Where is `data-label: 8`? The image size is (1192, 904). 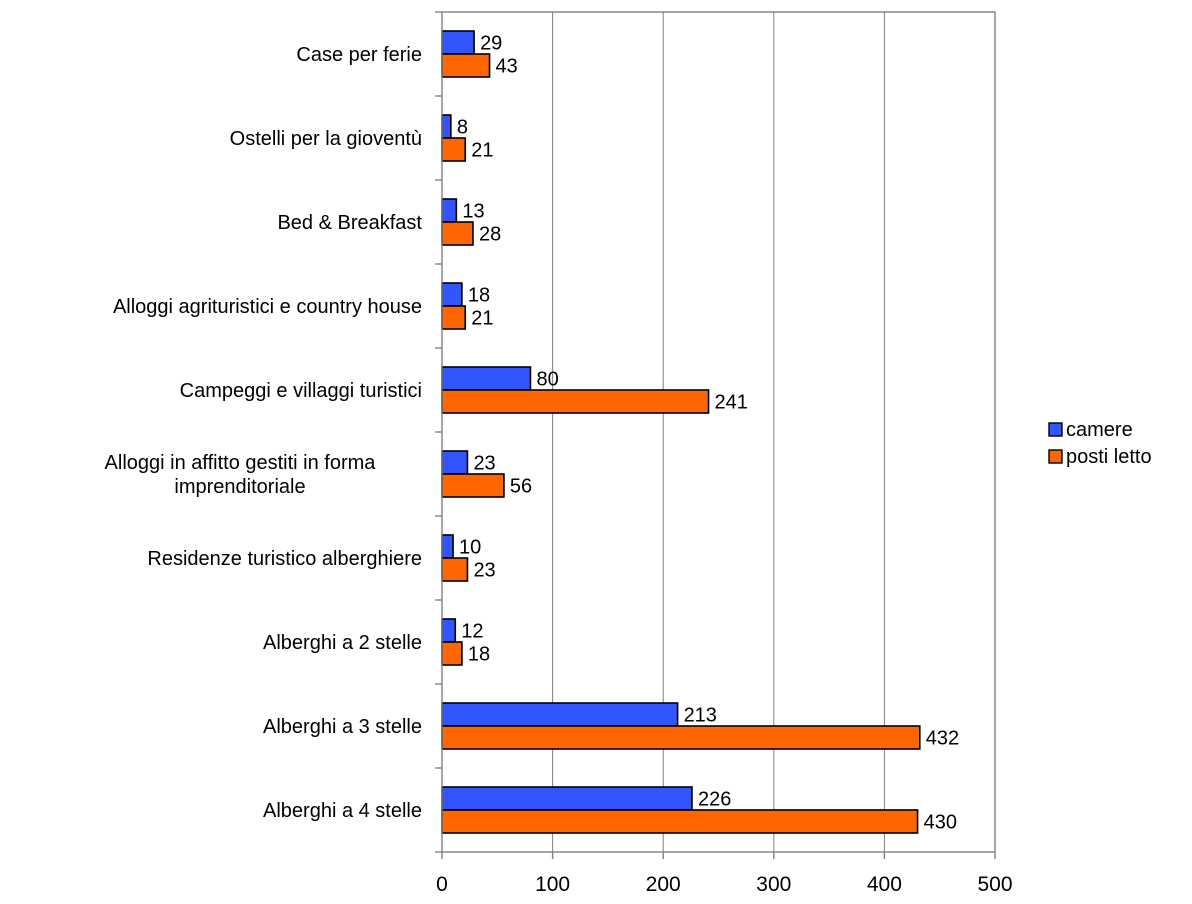
data-label: 8 is located at coordinates (462, 128).